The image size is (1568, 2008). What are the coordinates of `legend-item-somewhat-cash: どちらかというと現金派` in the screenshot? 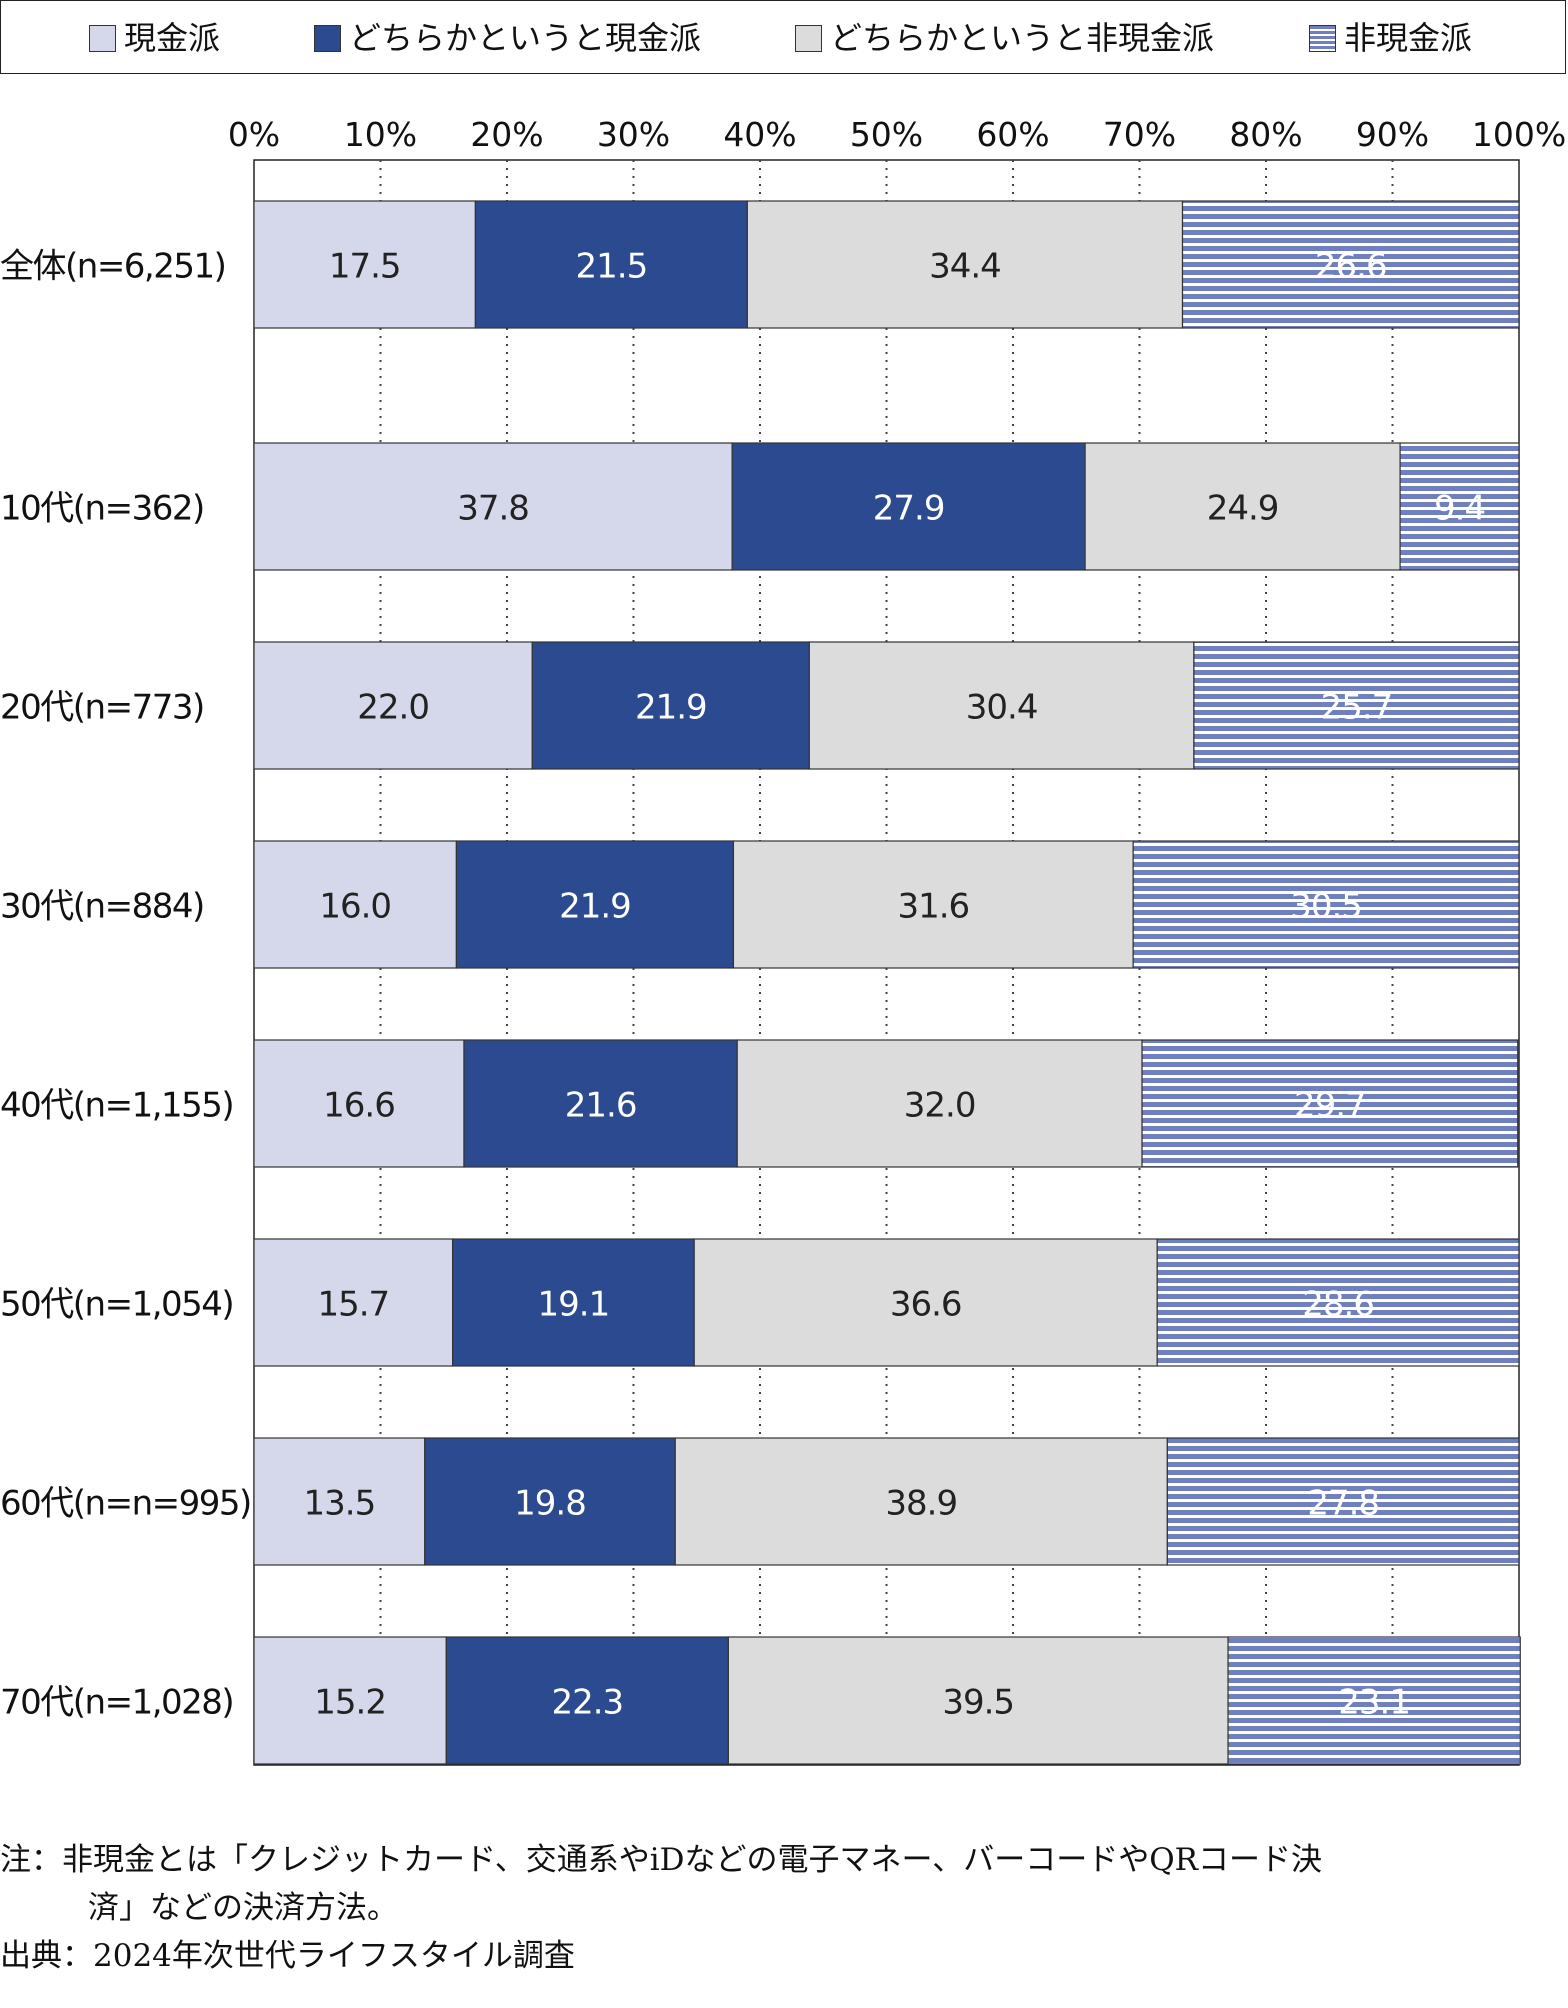 It's located at (507, 38).